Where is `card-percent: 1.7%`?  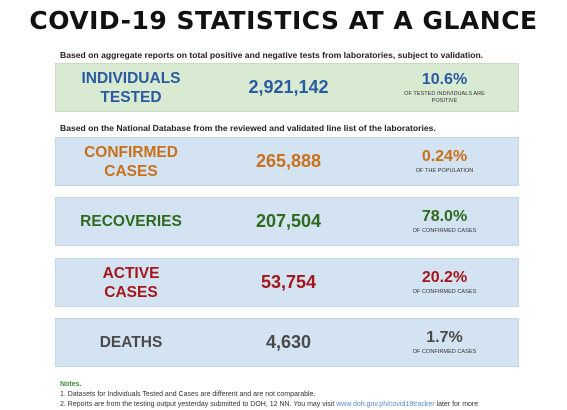
card-percent: 1.7% is located at coordinates (444, 337).